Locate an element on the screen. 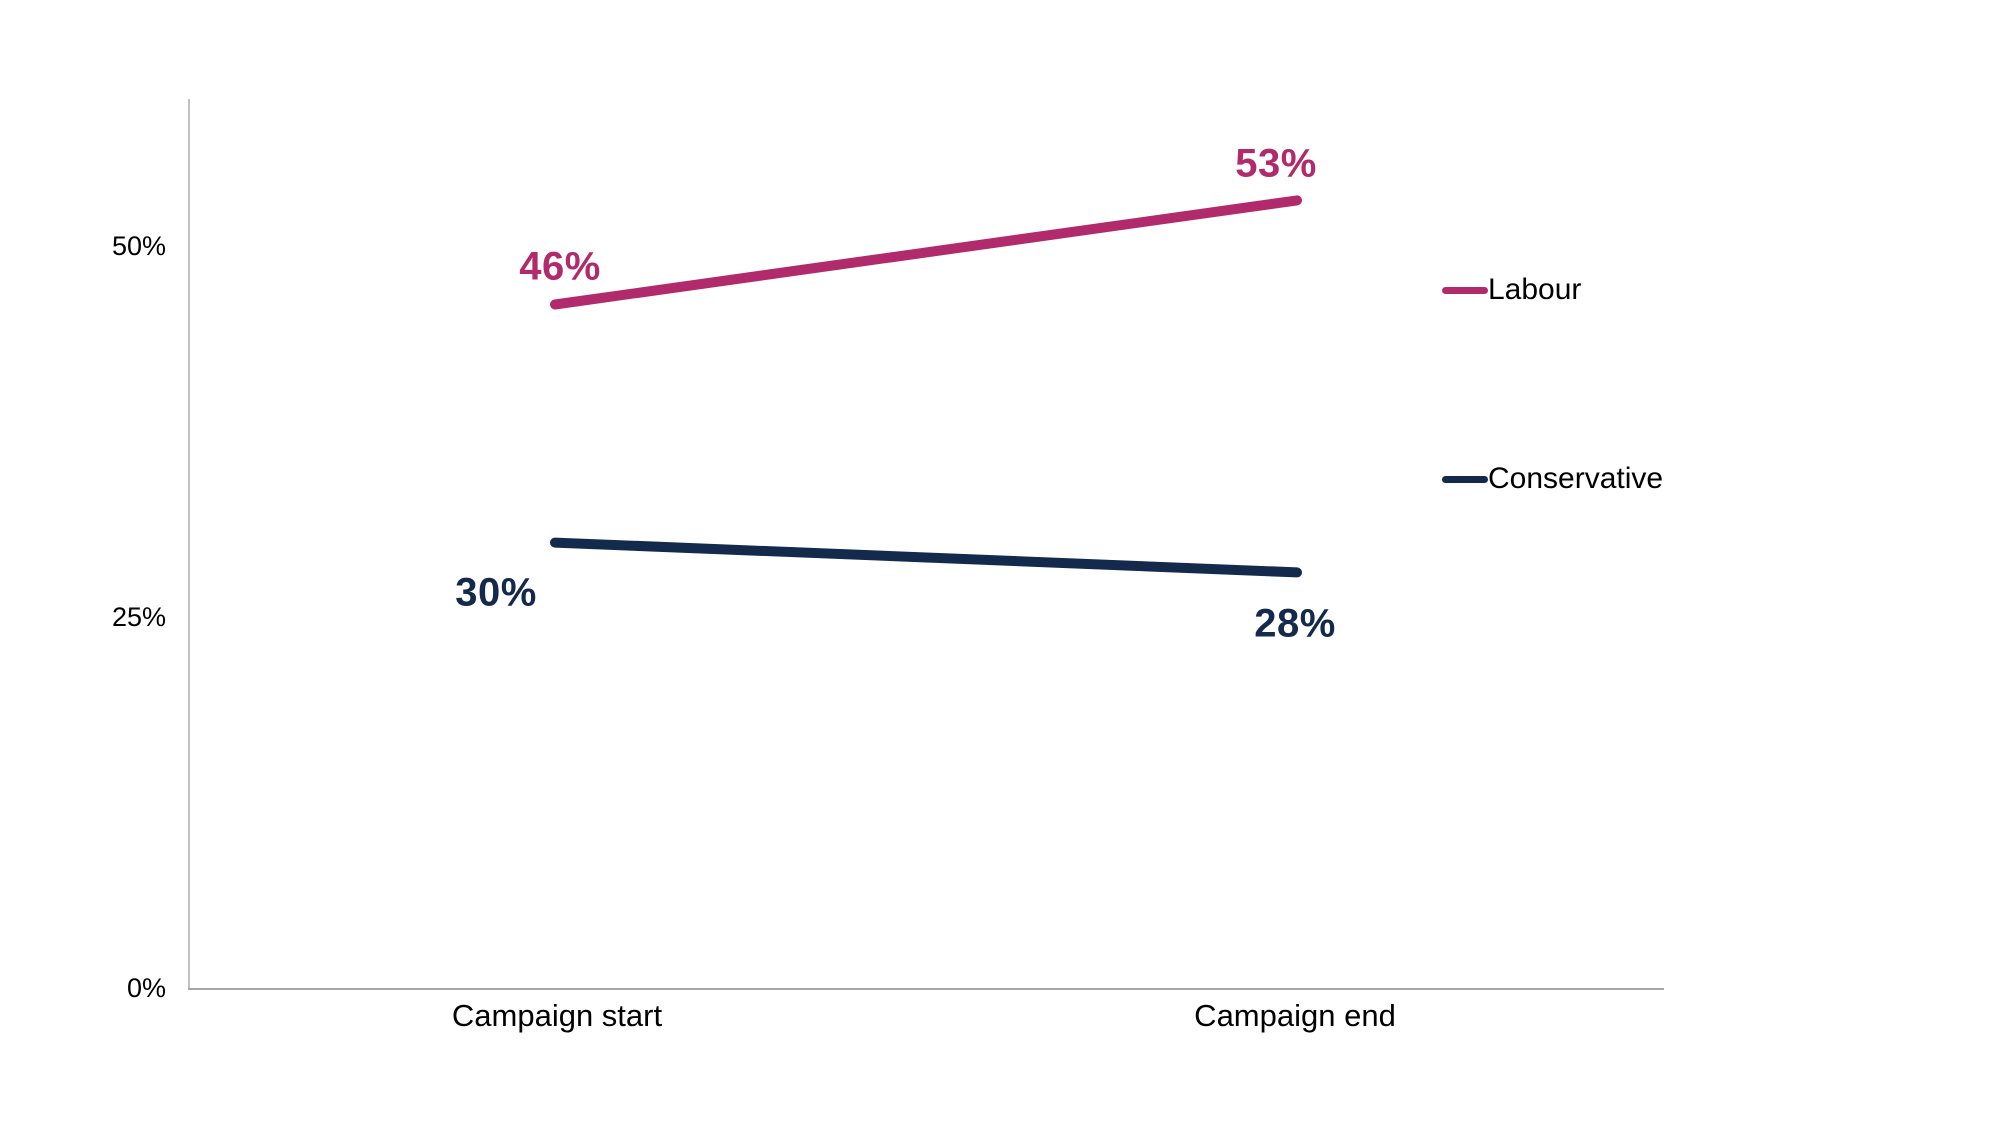 The width and height of the screenshot is (1997, 1124). conservative-line-swatch-icon is located at coordinates (1465, 479).